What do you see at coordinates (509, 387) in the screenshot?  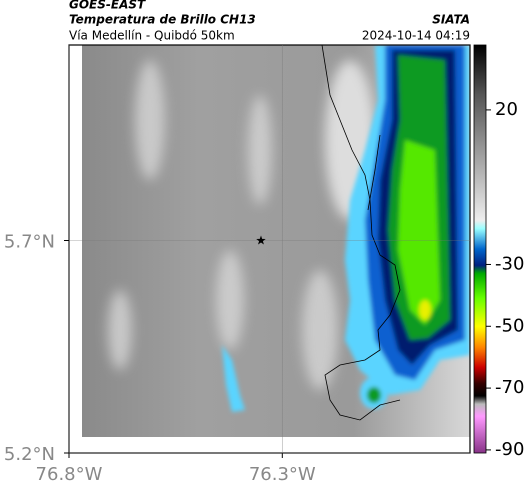 I see `colorbar-tick-label: -70` at bounding box center [509, 387].